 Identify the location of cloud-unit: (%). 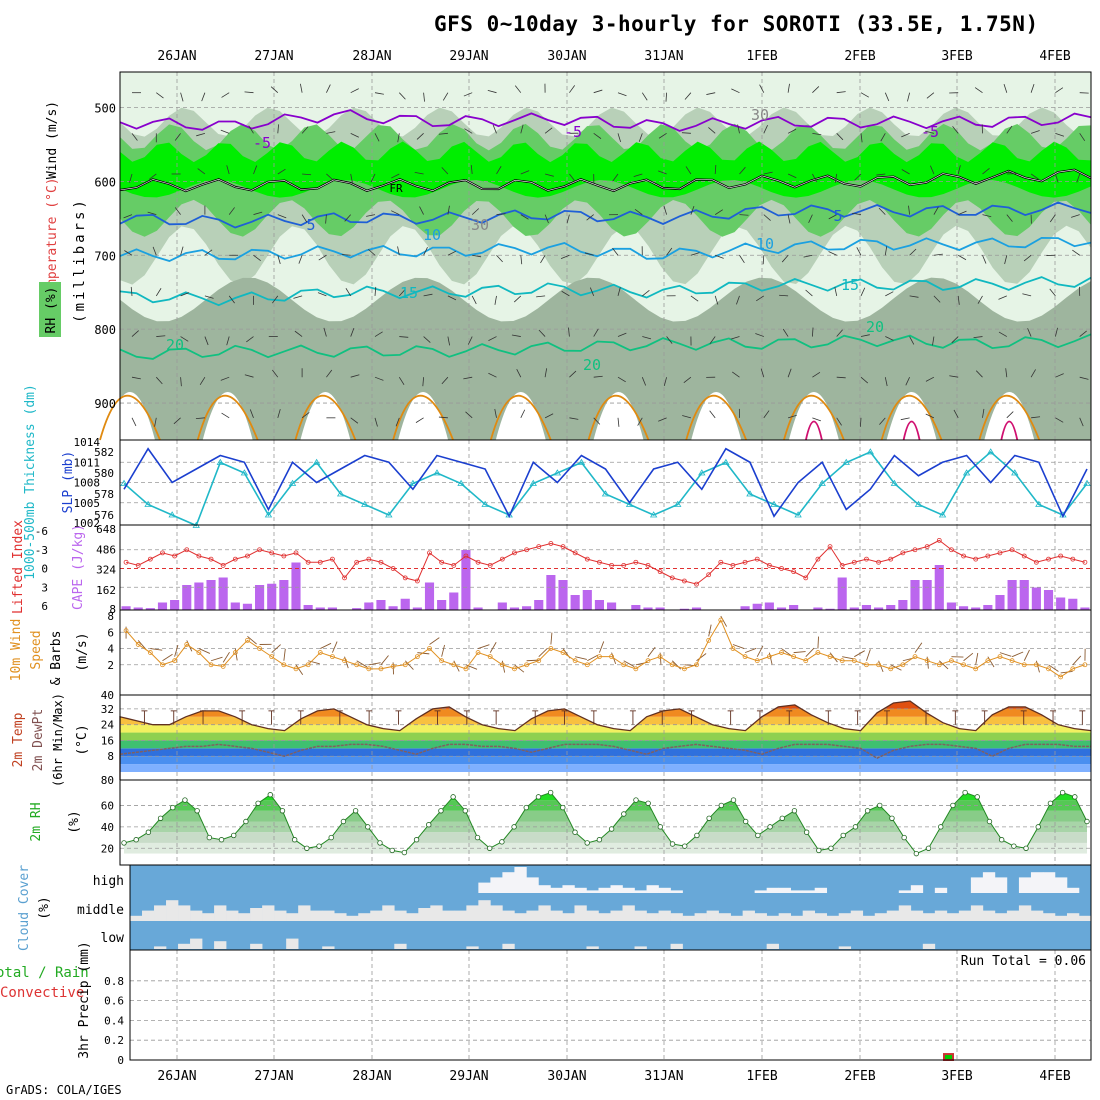
(44, 907).